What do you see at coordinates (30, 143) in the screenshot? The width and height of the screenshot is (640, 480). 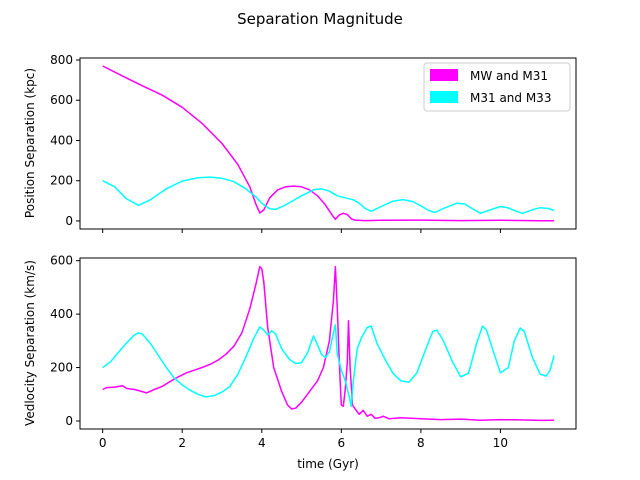 I see `position-ylabel: Position Separation (kpc)` at bounding box center [30, 143].